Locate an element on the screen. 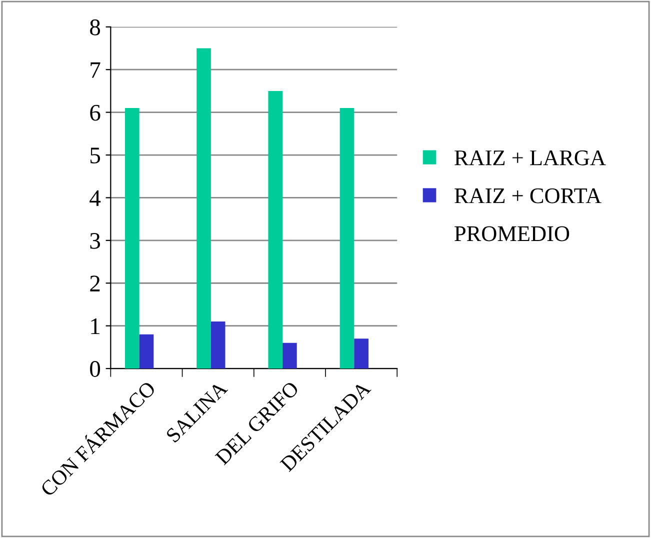 This screenshot has height=538, width=651. y-tick-label: 5 is located at coordinates (95, 156).